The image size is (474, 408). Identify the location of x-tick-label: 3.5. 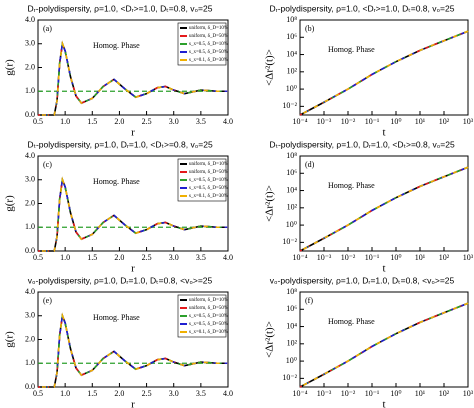
(201, 257).